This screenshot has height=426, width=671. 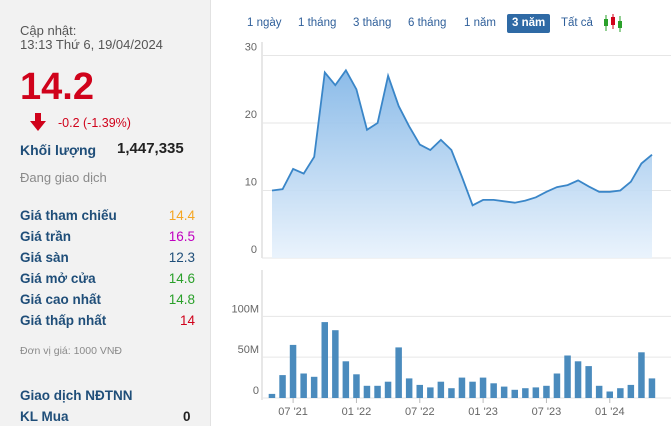 What do you see at coordinates (63, 320) in the screenshot?
I see `stat-label: Giá thấp nhất` at bounding box center [63, 320].